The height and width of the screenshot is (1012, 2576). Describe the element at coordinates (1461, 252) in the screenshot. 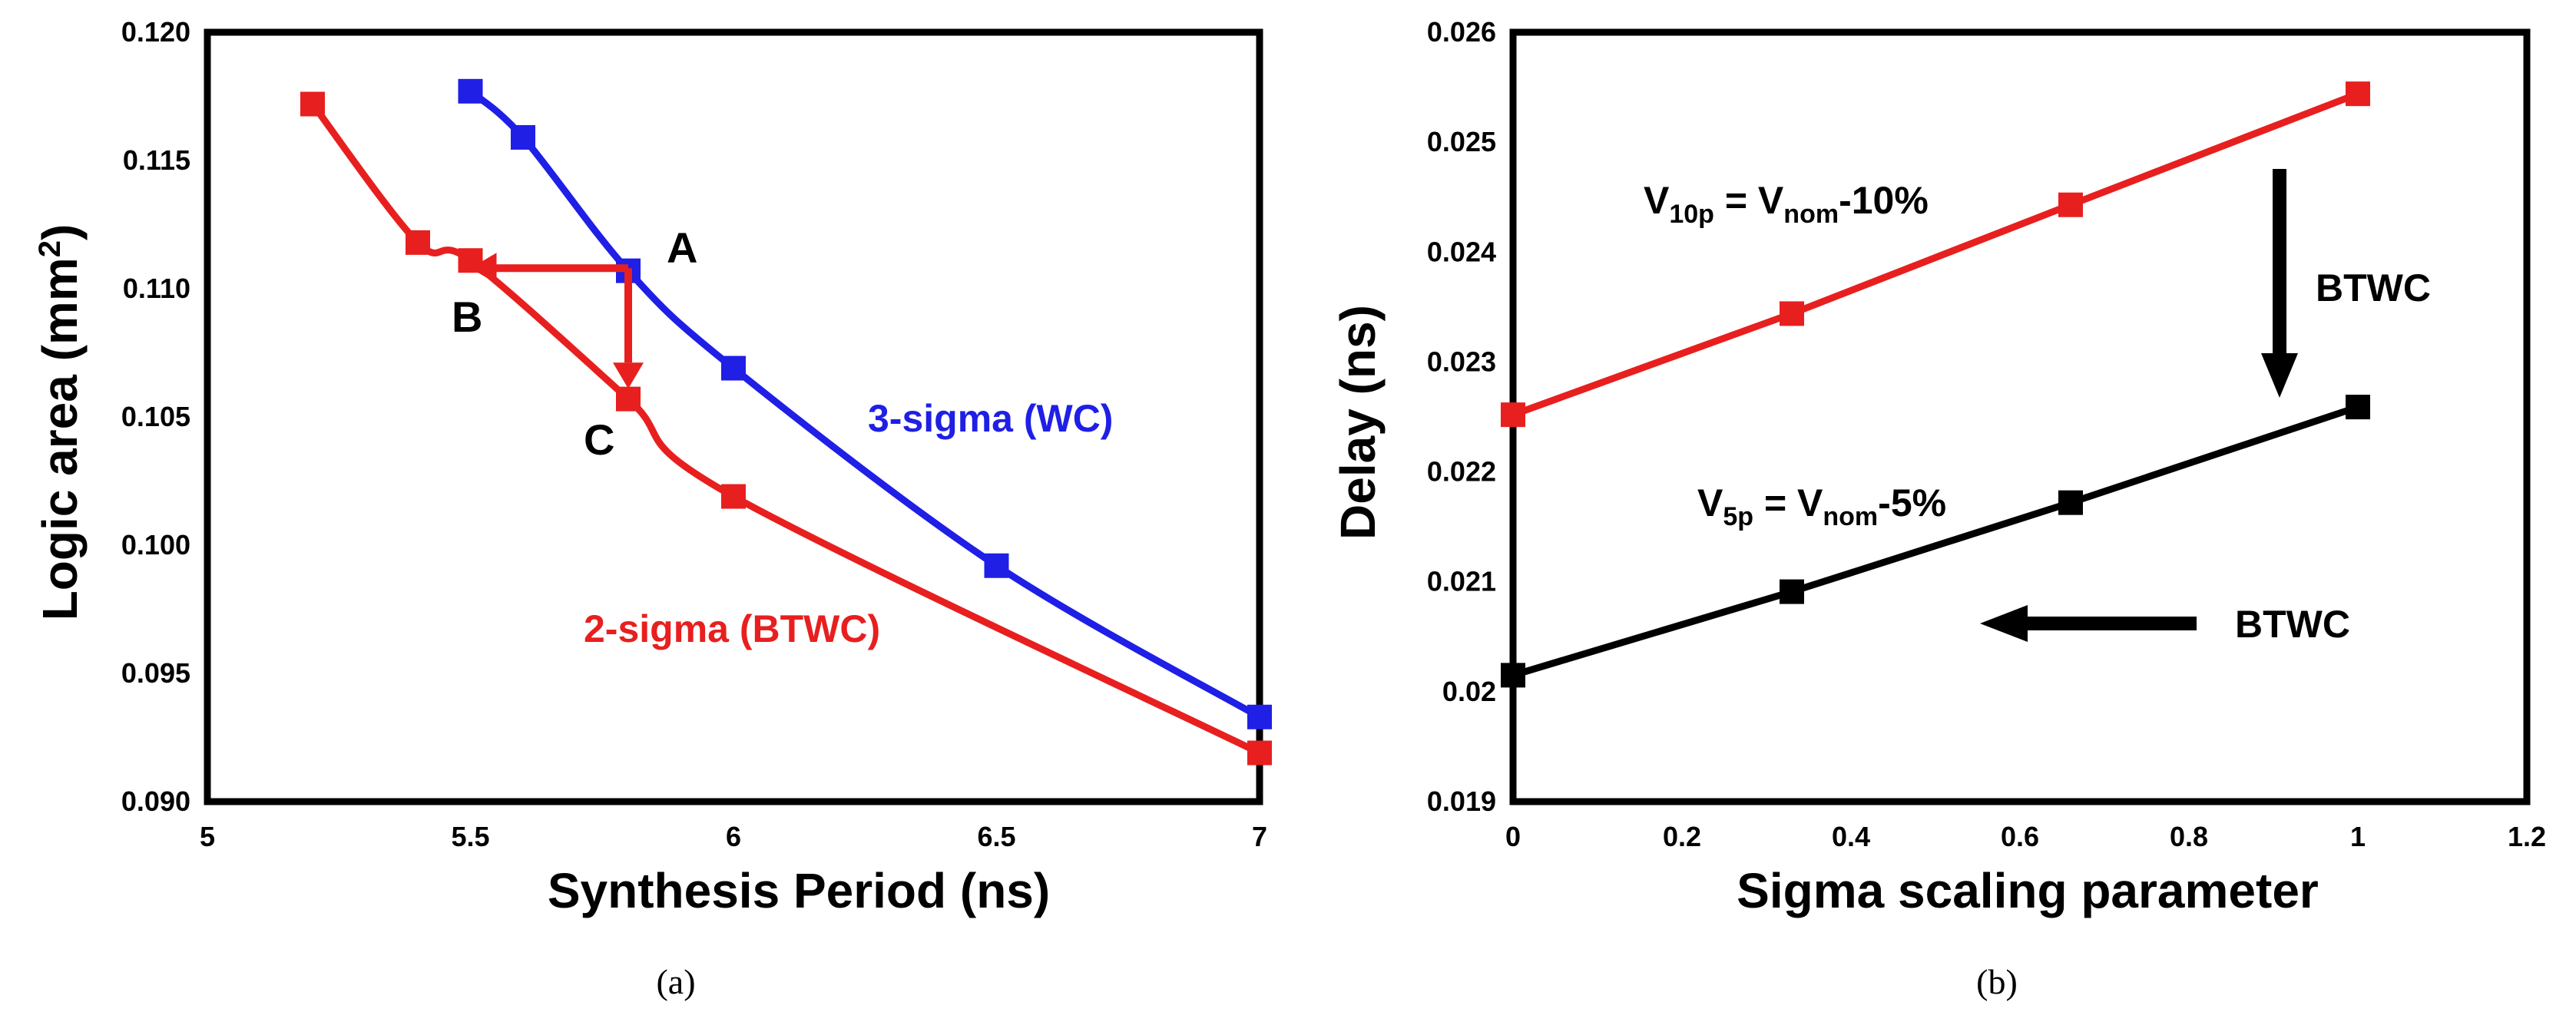

I see `y-tick-label: 0.024` at that location.